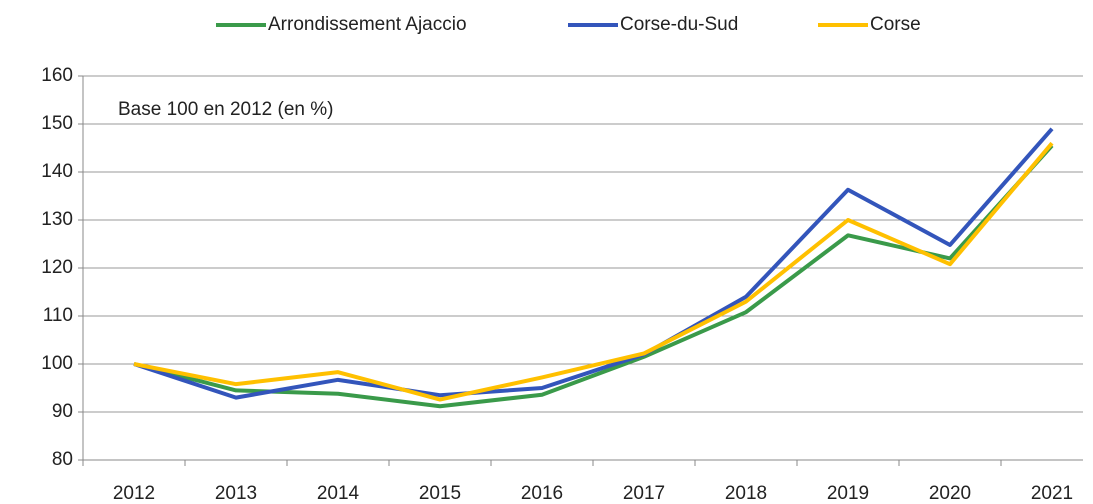 The image size is (1093, 504). Describe the element at coordinates (57, 75) in the screenshot. I see `y-tick-label: 160` at that location.